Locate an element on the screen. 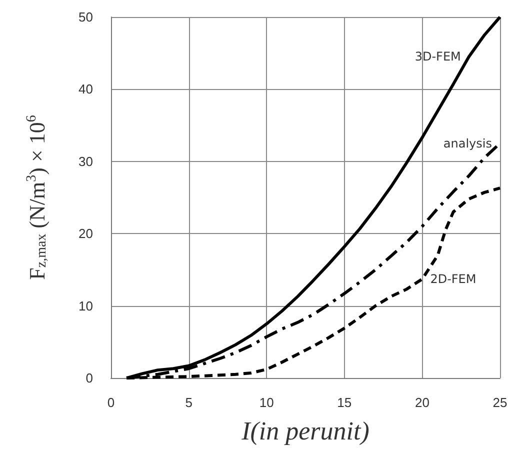  x-tick-label: 10 is located at coordinates (266, 402).